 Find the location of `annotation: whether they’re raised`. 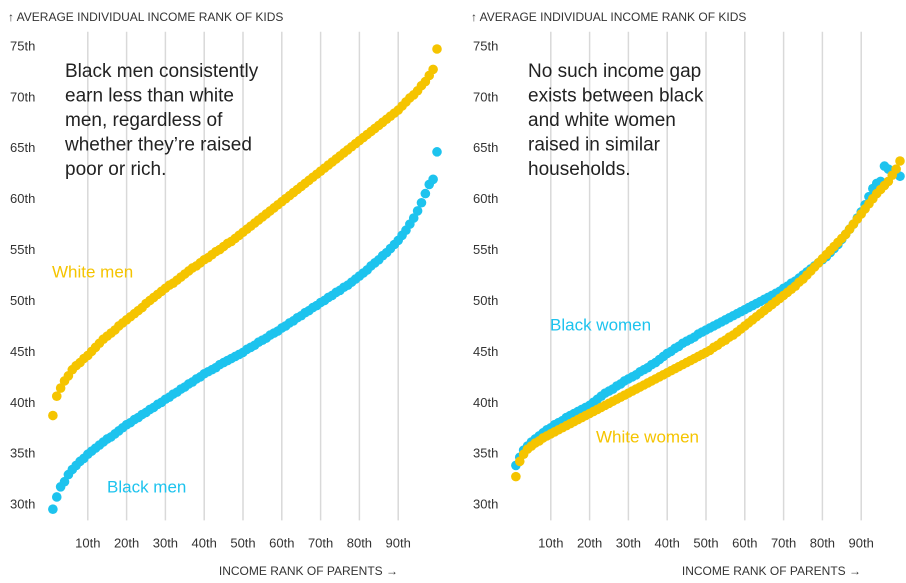

annotation: whether they’re raised is located at coordinates (158, 145).